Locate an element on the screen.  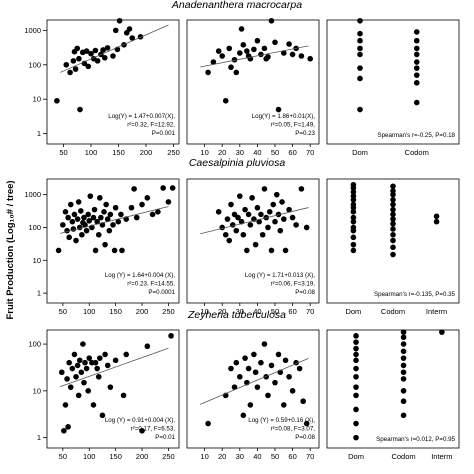
stats-annotation: Log(Y) = 1.47+0.007(X), is located at coordinates (141, 116).